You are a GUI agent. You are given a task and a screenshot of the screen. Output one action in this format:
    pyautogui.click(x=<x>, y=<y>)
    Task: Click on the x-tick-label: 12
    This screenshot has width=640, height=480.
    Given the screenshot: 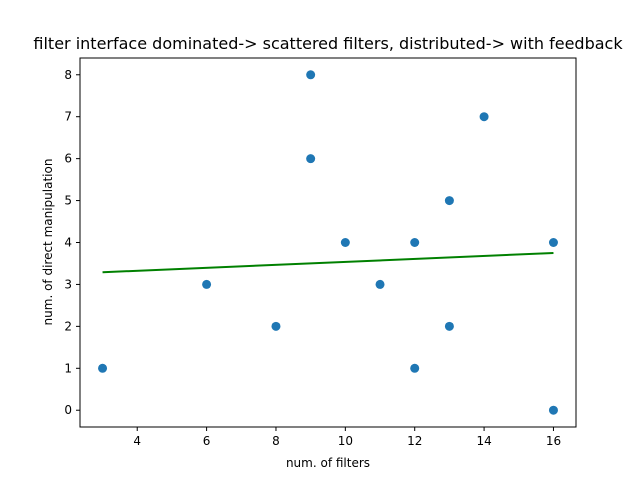 What is the action you would take?
    pyautogui.click(x=414, y=441)
    